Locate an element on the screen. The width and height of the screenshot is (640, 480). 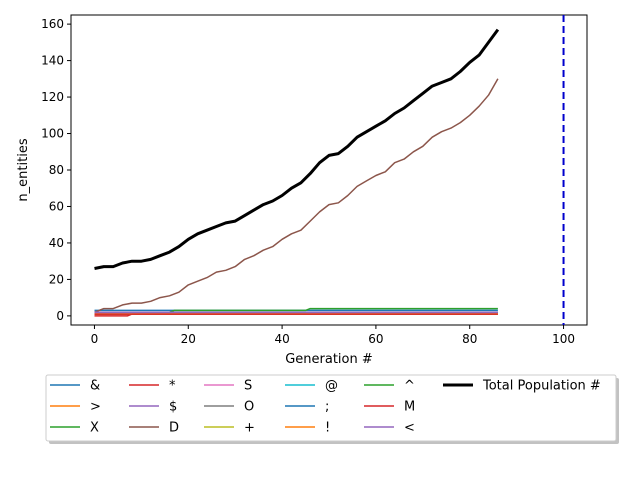
legend-label: O is located at coordinates (249, 407).